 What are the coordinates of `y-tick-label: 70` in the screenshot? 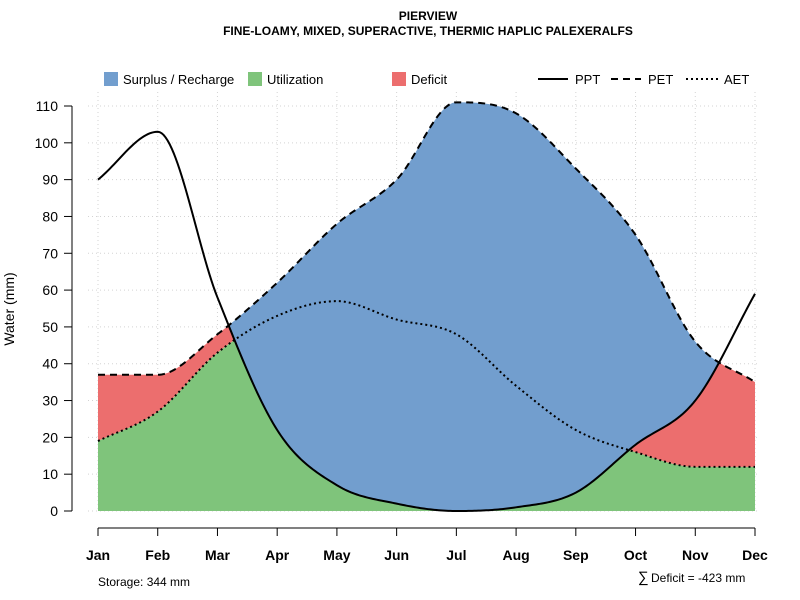 It's located at (50, 253).